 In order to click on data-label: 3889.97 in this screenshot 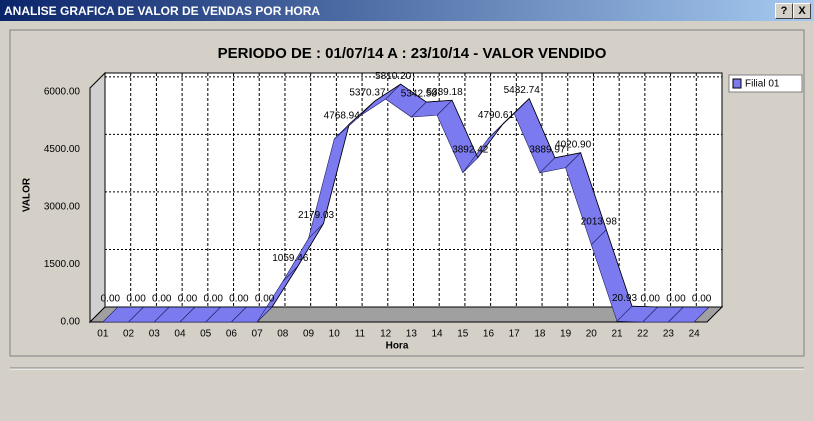, I will do `click(547, 149)`.